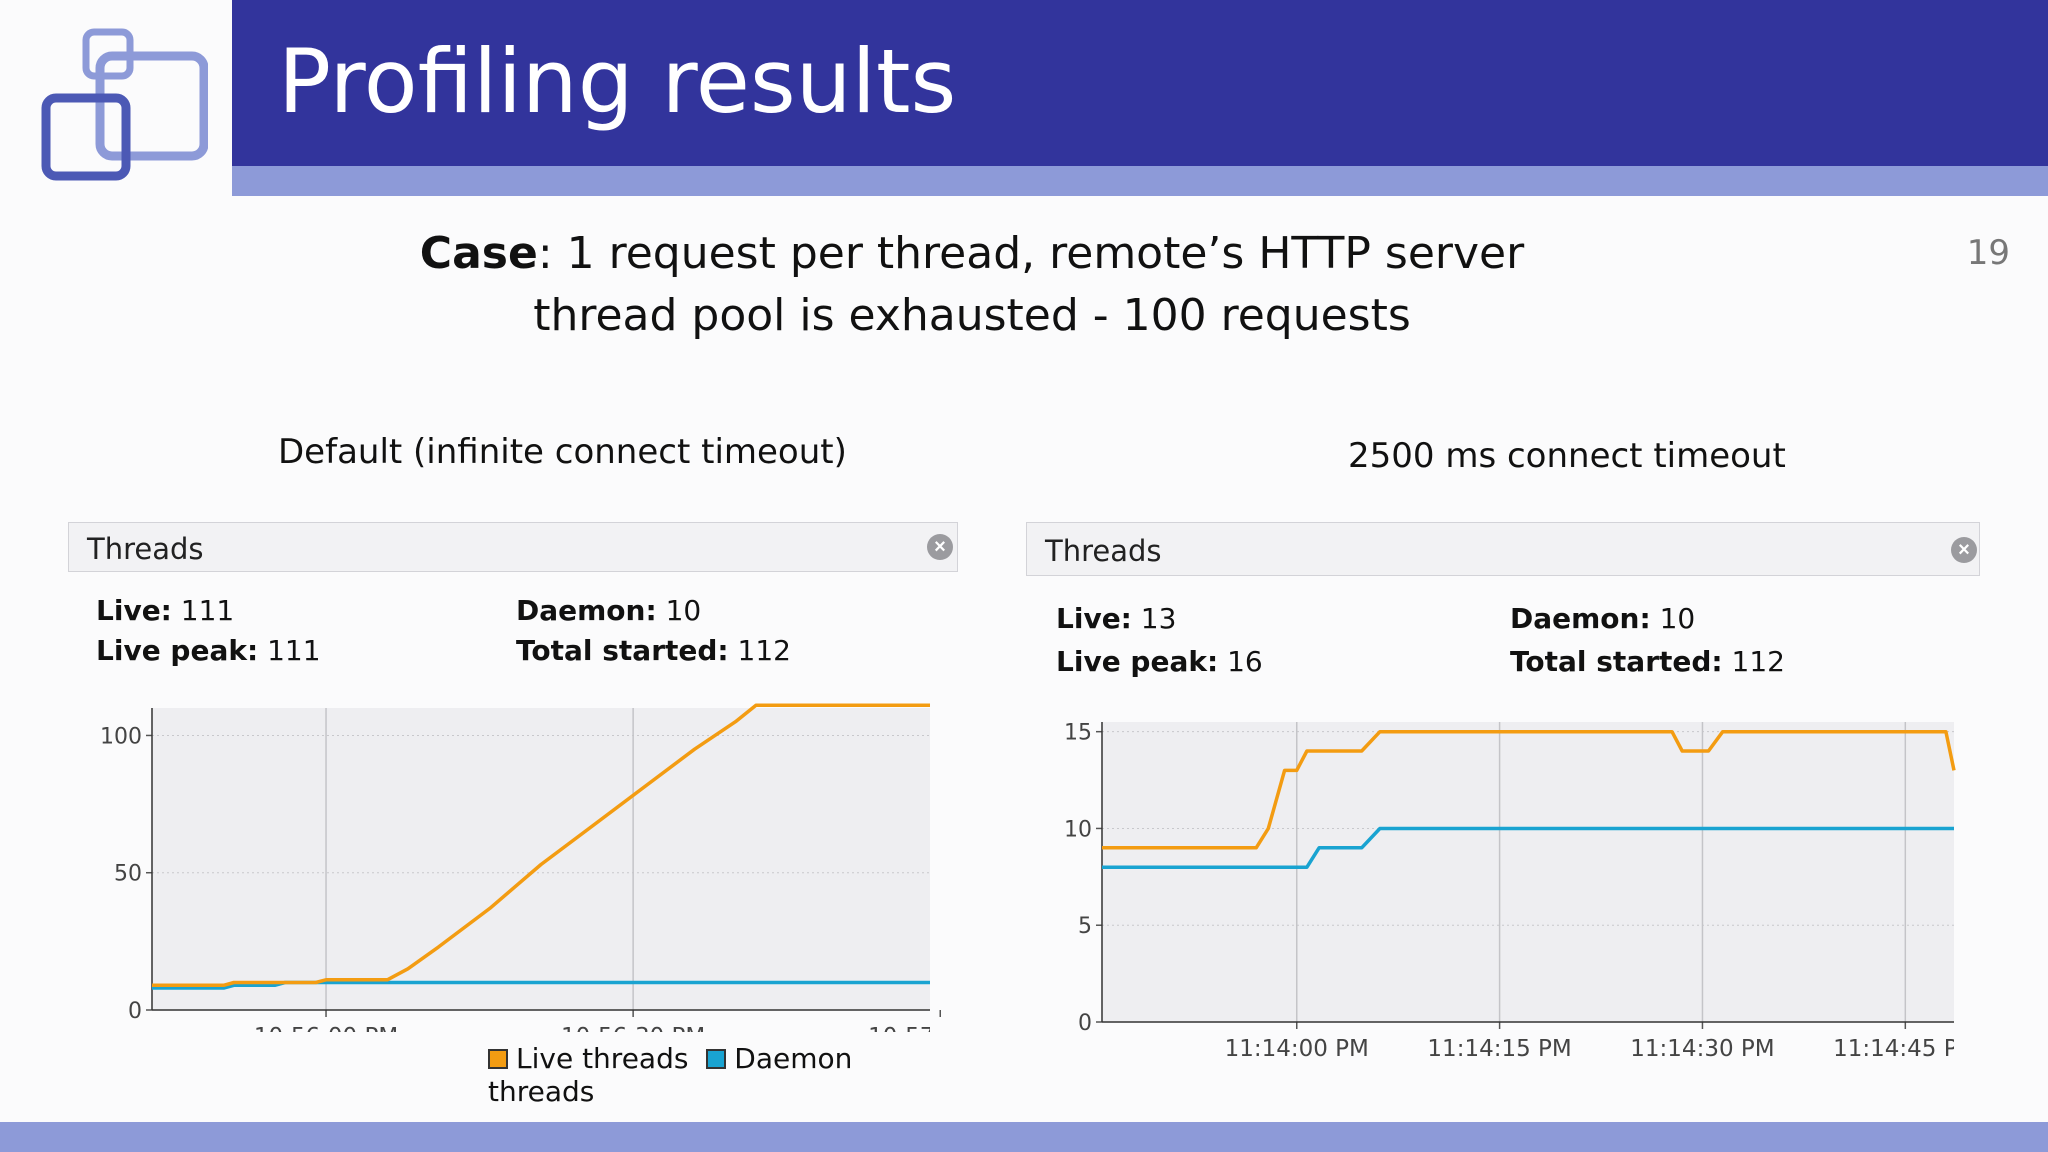 Image resolution: width=2048 pixels, height=1152 pixels. Describe the element at coordinates (1078, 733) in the screenshot. I see `y-tick-label: 15` at that location.